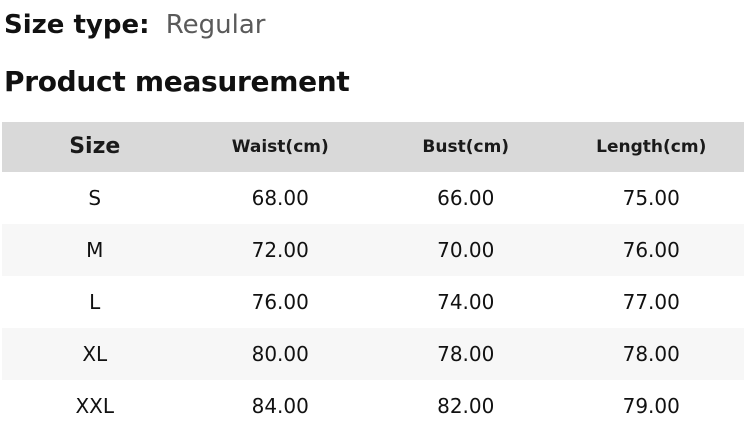  Describe the element at coordinates (466, 301) in the screenshot. I see `cell-bust: 74.00` at that location.